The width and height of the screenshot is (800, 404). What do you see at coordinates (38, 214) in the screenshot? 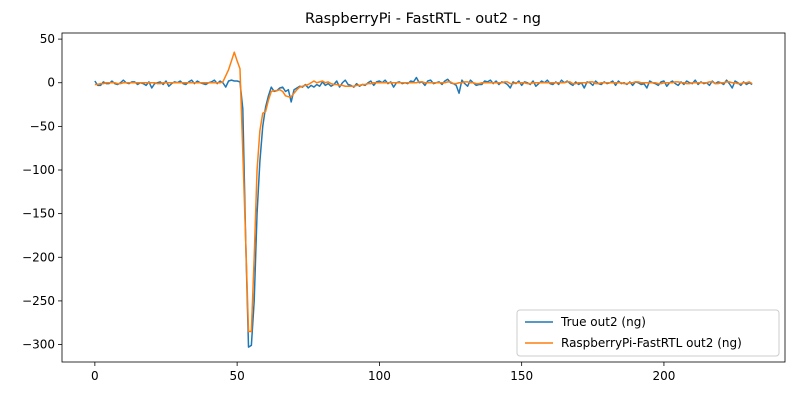
I see `y-tick-label: −150` at bounding box center [38, 214].